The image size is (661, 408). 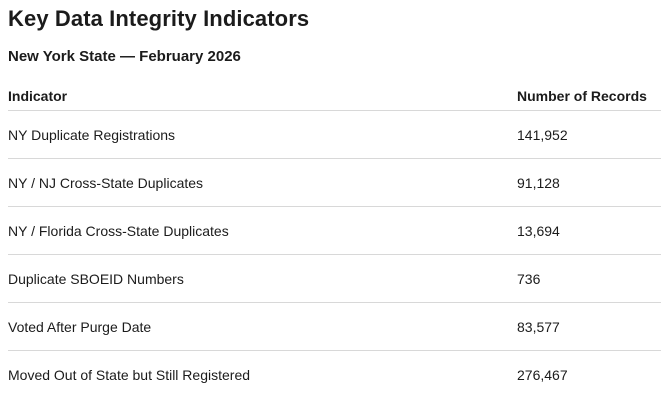 What do you see at coordinates (589, 231) in the screenshot?
I see `records-cell: 13,694` at bounding box center [589, 231].